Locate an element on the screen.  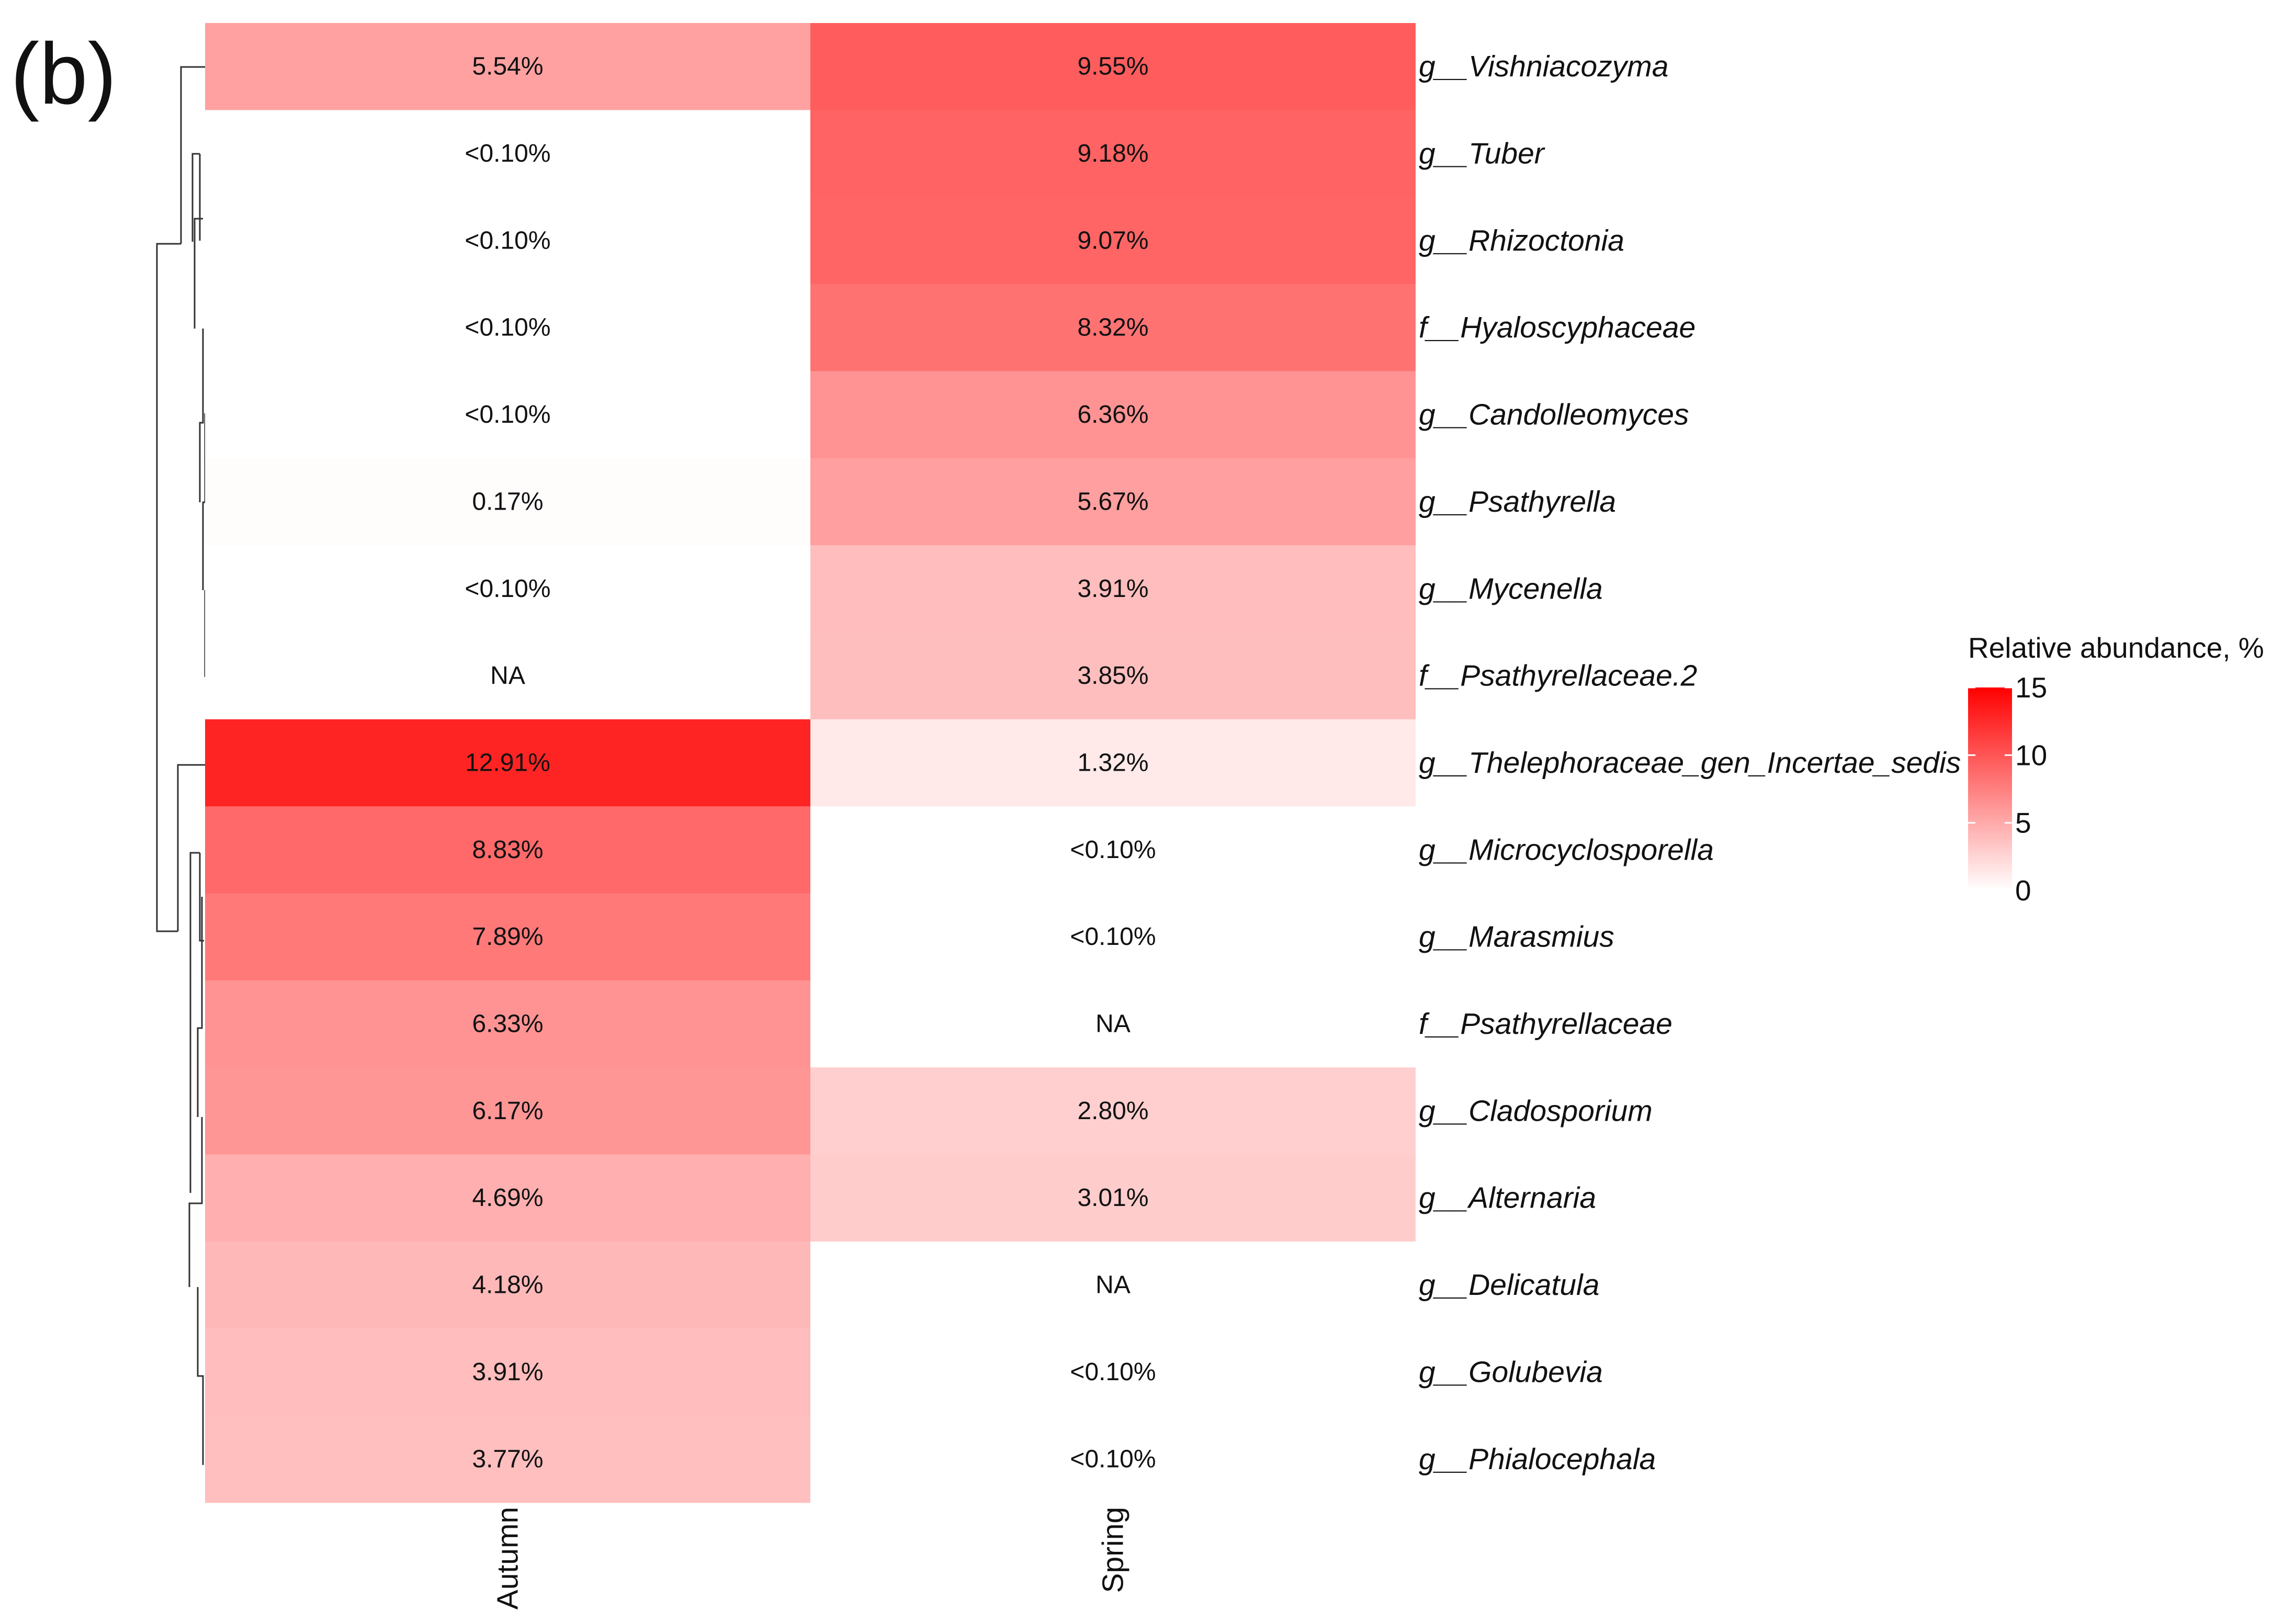
cell-value-label: 8.83% is located at coordinates (508, 850).